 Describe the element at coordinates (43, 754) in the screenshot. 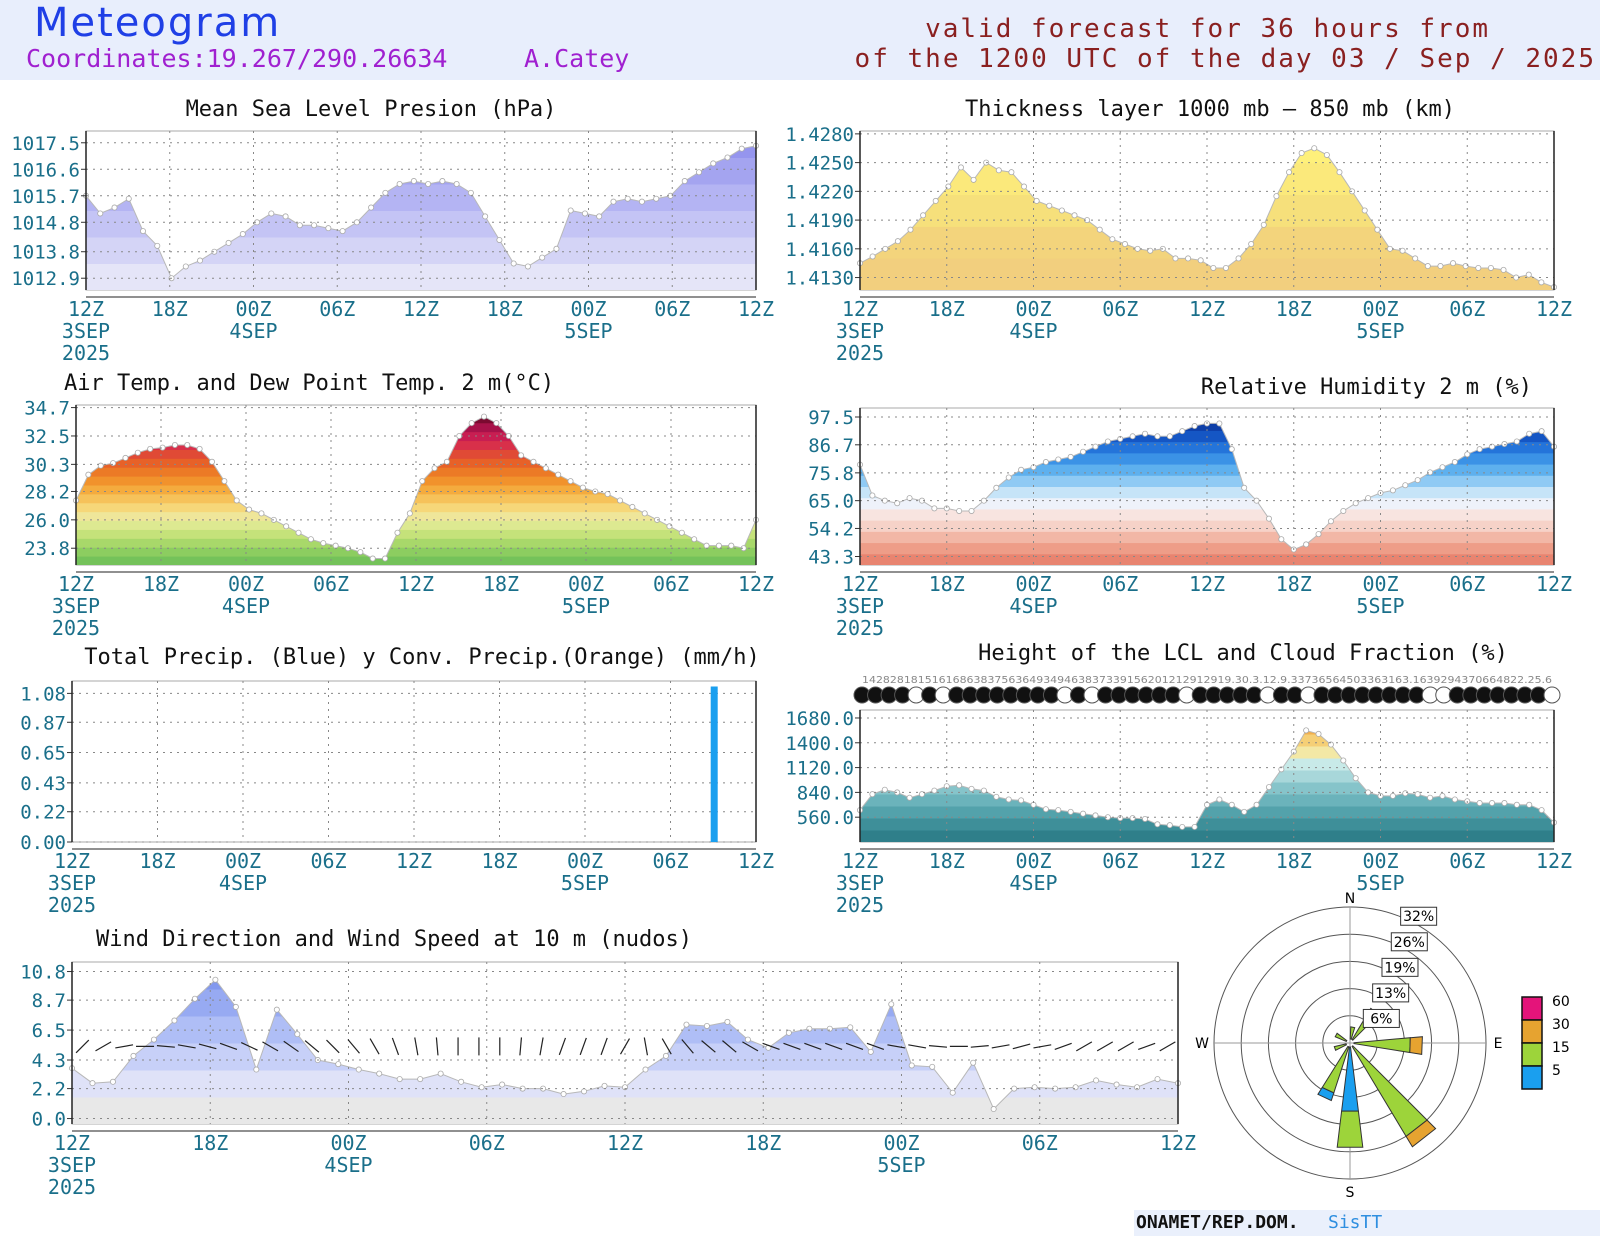

I see `precip-ytick-label: 0.65` at that location.